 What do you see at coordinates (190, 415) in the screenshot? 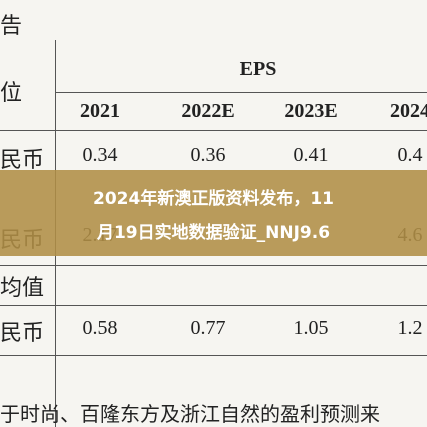
I see `footnote: 于时尚、百隆东方及浙江自然的盈利预测来` at bounding box center [190, 415].